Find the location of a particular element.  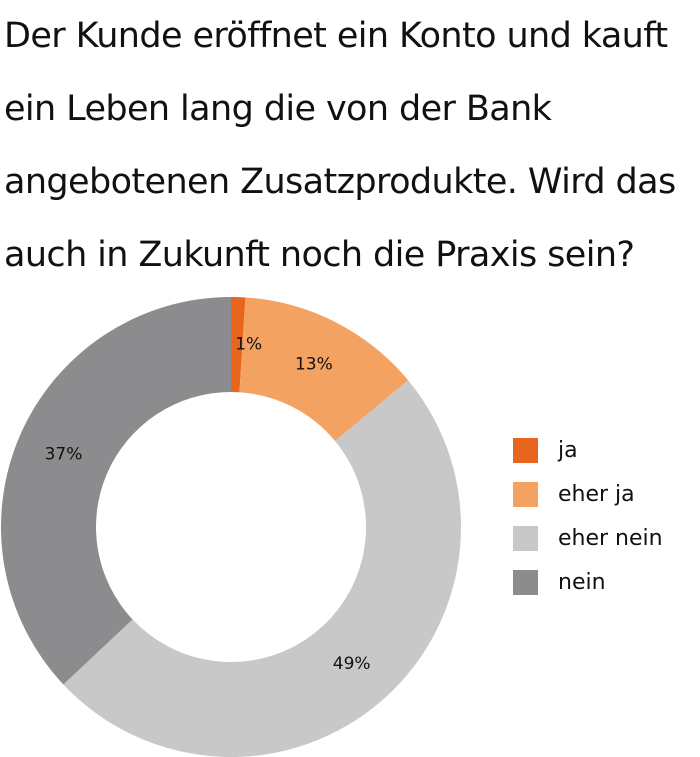

legend-item-nein: nein is located at coordinates (588, 582).